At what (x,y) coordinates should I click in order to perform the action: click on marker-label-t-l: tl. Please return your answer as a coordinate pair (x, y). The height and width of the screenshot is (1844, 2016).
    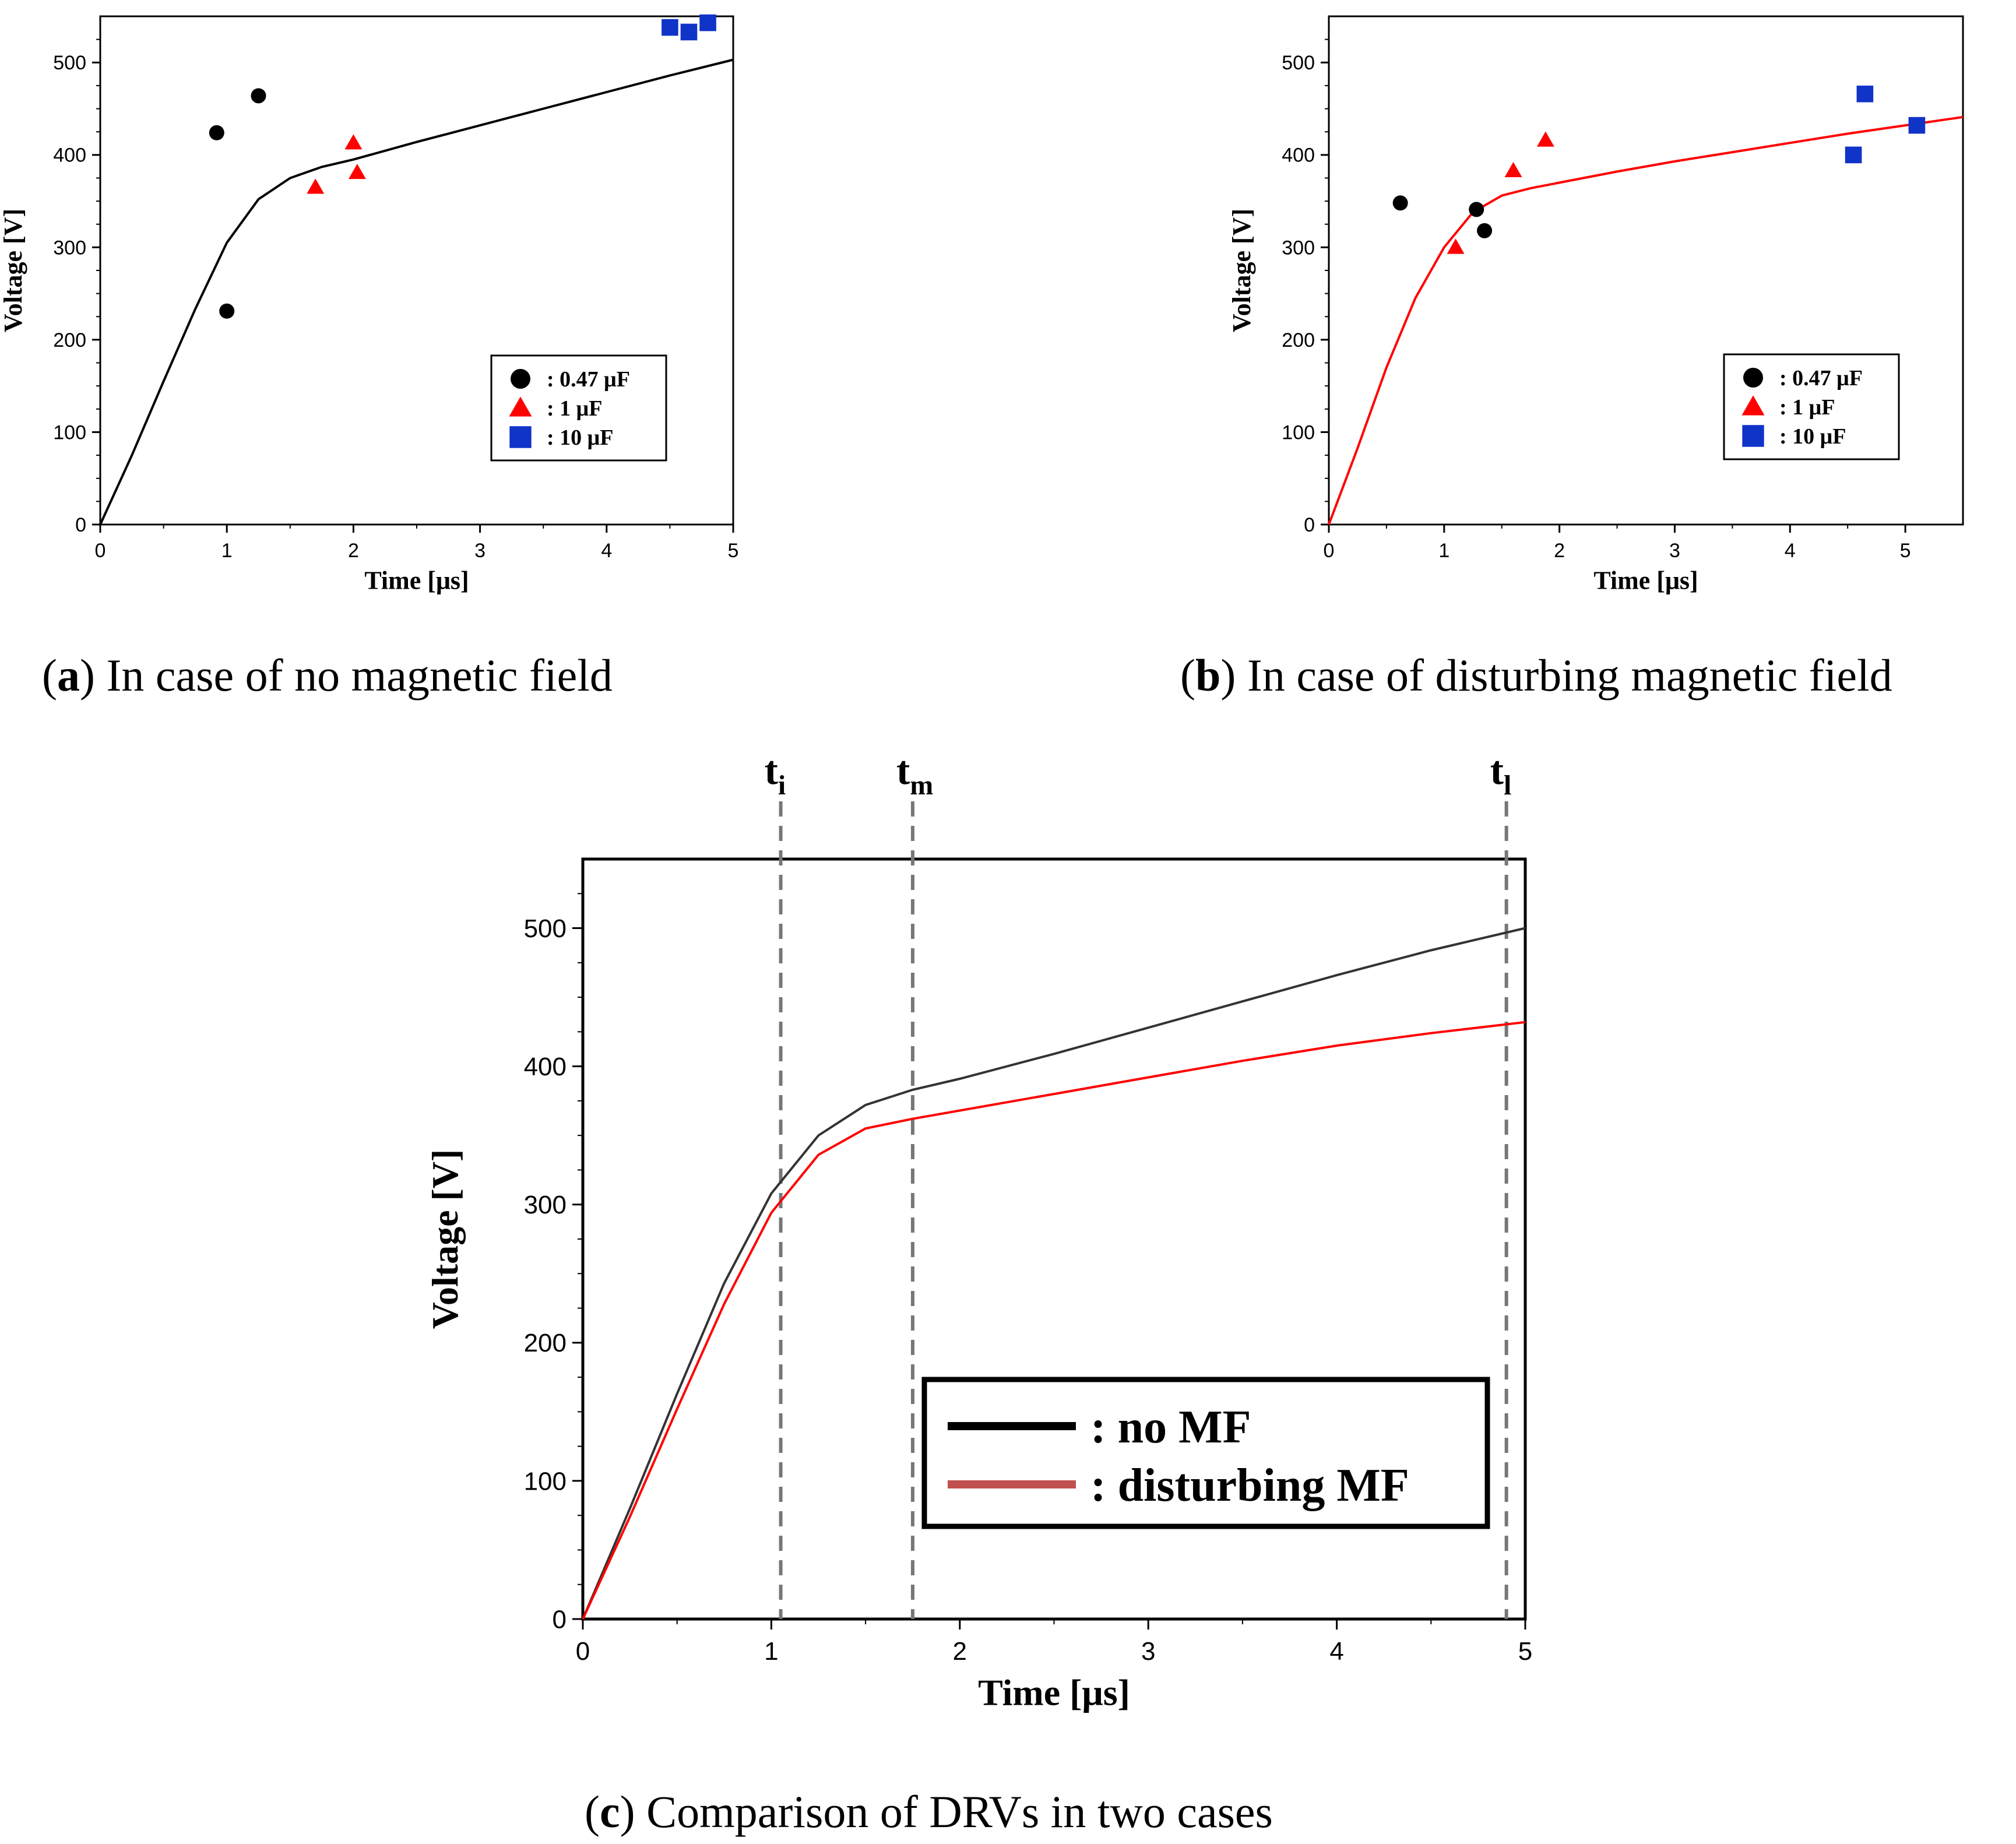
    Looking at the image, I should click on (1501, 774).